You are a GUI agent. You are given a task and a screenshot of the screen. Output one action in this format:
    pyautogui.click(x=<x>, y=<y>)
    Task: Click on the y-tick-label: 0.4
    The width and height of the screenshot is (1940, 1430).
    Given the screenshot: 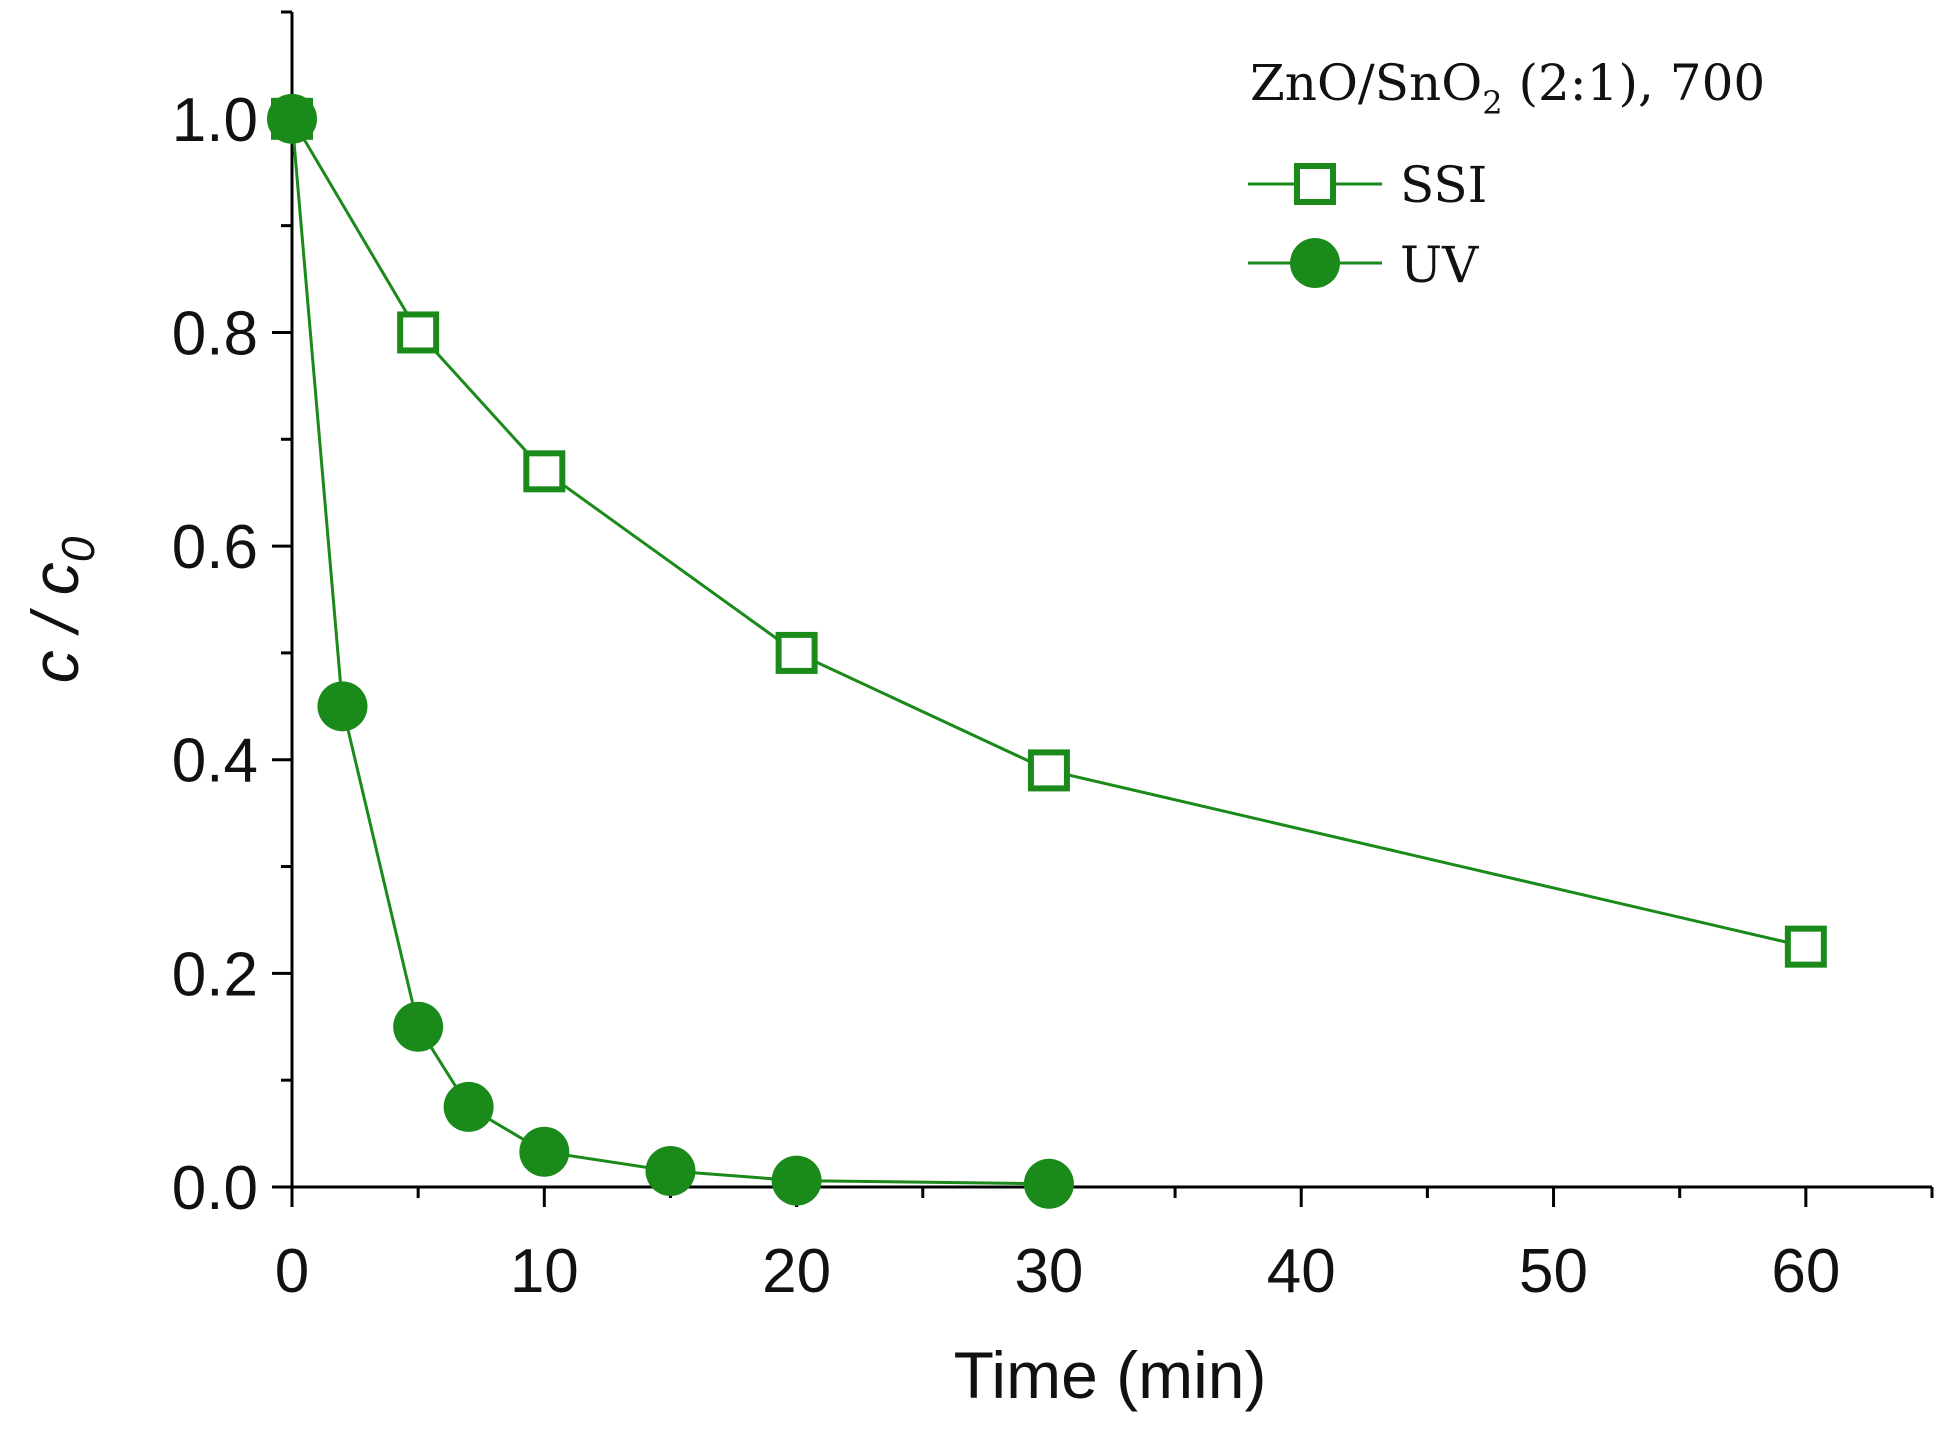 What is the action you would take?
    pyautogui.click(x=215, y=761)
    